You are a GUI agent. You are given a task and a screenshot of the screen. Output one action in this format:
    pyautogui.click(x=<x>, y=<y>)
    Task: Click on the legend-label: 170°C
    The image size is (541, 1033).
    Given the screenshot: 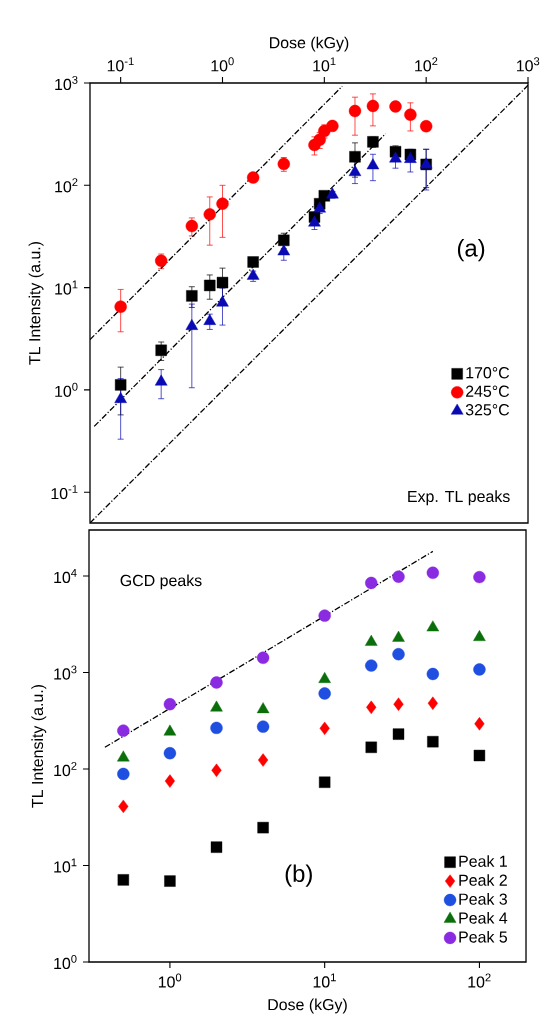 What is the action you would take?
    pyautogui.click(x=488, y=373)
    